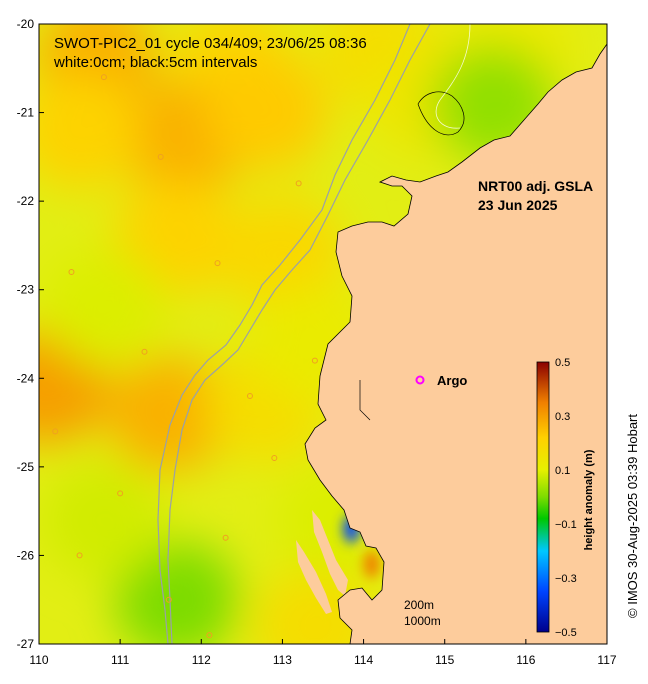  What do you see at coordinates (26, 24) in the screenshot?
I see `y-tick-label: -20` at bounding box center [26, 24].